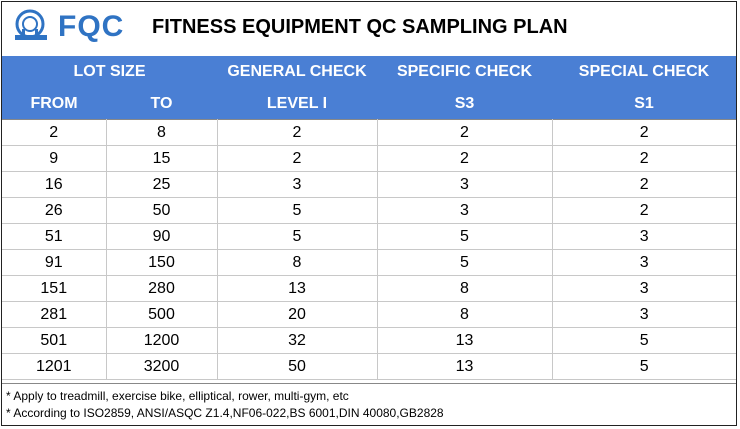  What do you see at coordinates (360, 27) in the screenshot?
I see `page-title: FITNESS EQUIPMENT QC SAMPLING PLAN` at bounding box center [360, 27].